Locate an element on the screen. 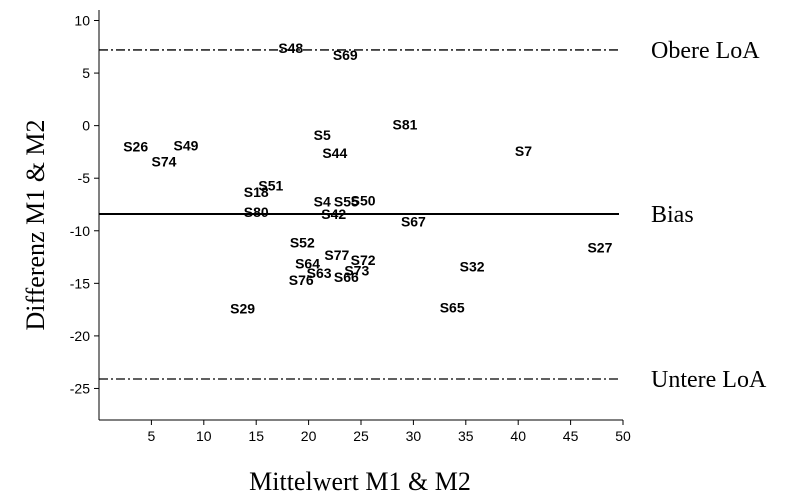 This screenshot has width=806, height=499. data-point-label: S69 is located at coordinates (345, 55).